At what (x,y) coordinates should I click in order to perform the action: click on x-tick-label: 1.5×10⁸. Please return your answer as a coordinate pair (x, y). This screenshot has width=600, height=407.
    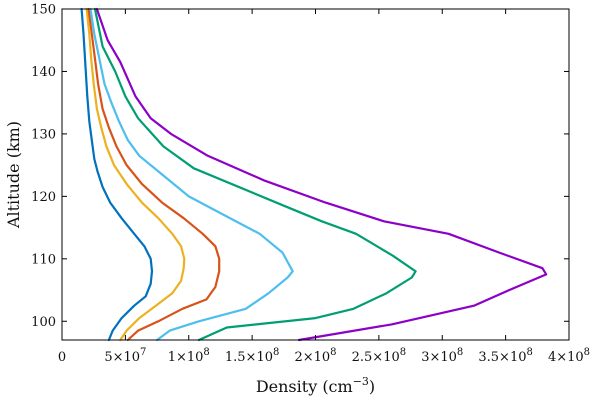
    Looking at the image, I should click on (252, 356).